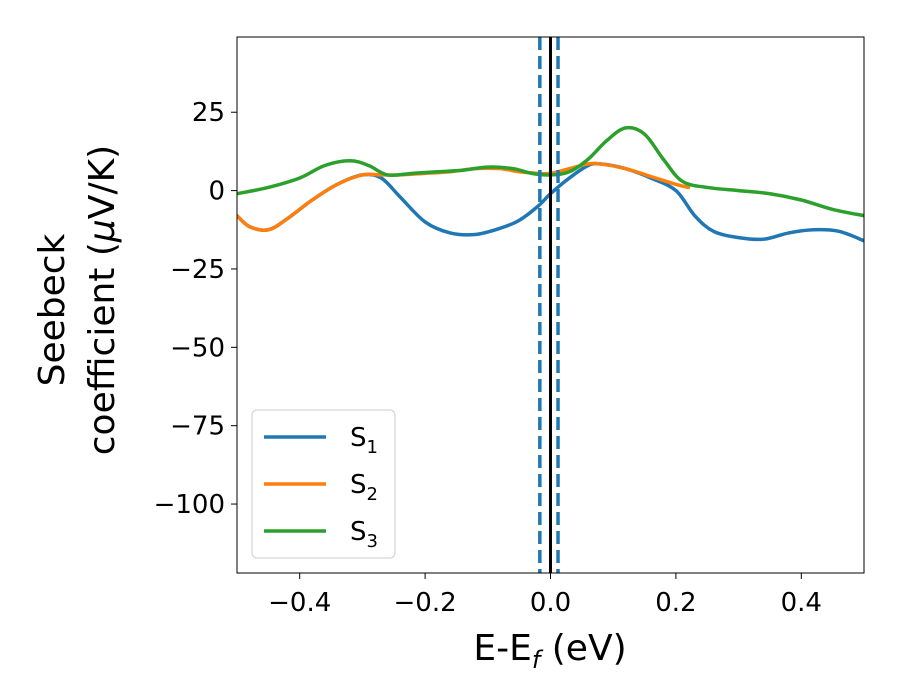 The width and height of the screenshot is (900, 700). What do you see at coordinates (102, 300) in the screenshot?
I see `y-axis-label-line2: coefficient (μV/K)` at bounding box center [102, 300].